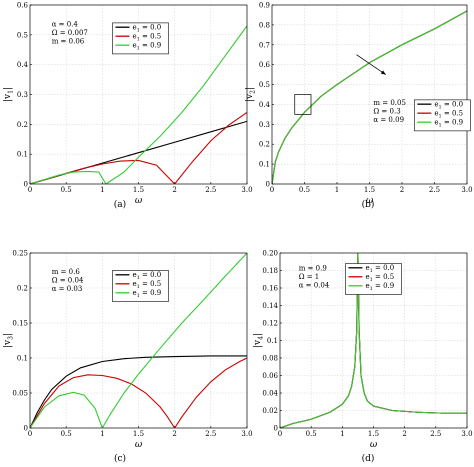 Image resolution: width=474 pixels, height=467 pixels. What do you see at coordinates (309, 277) in the screenshot?
I see `param-label: Ω = 1` at bounding box center [309, 277].